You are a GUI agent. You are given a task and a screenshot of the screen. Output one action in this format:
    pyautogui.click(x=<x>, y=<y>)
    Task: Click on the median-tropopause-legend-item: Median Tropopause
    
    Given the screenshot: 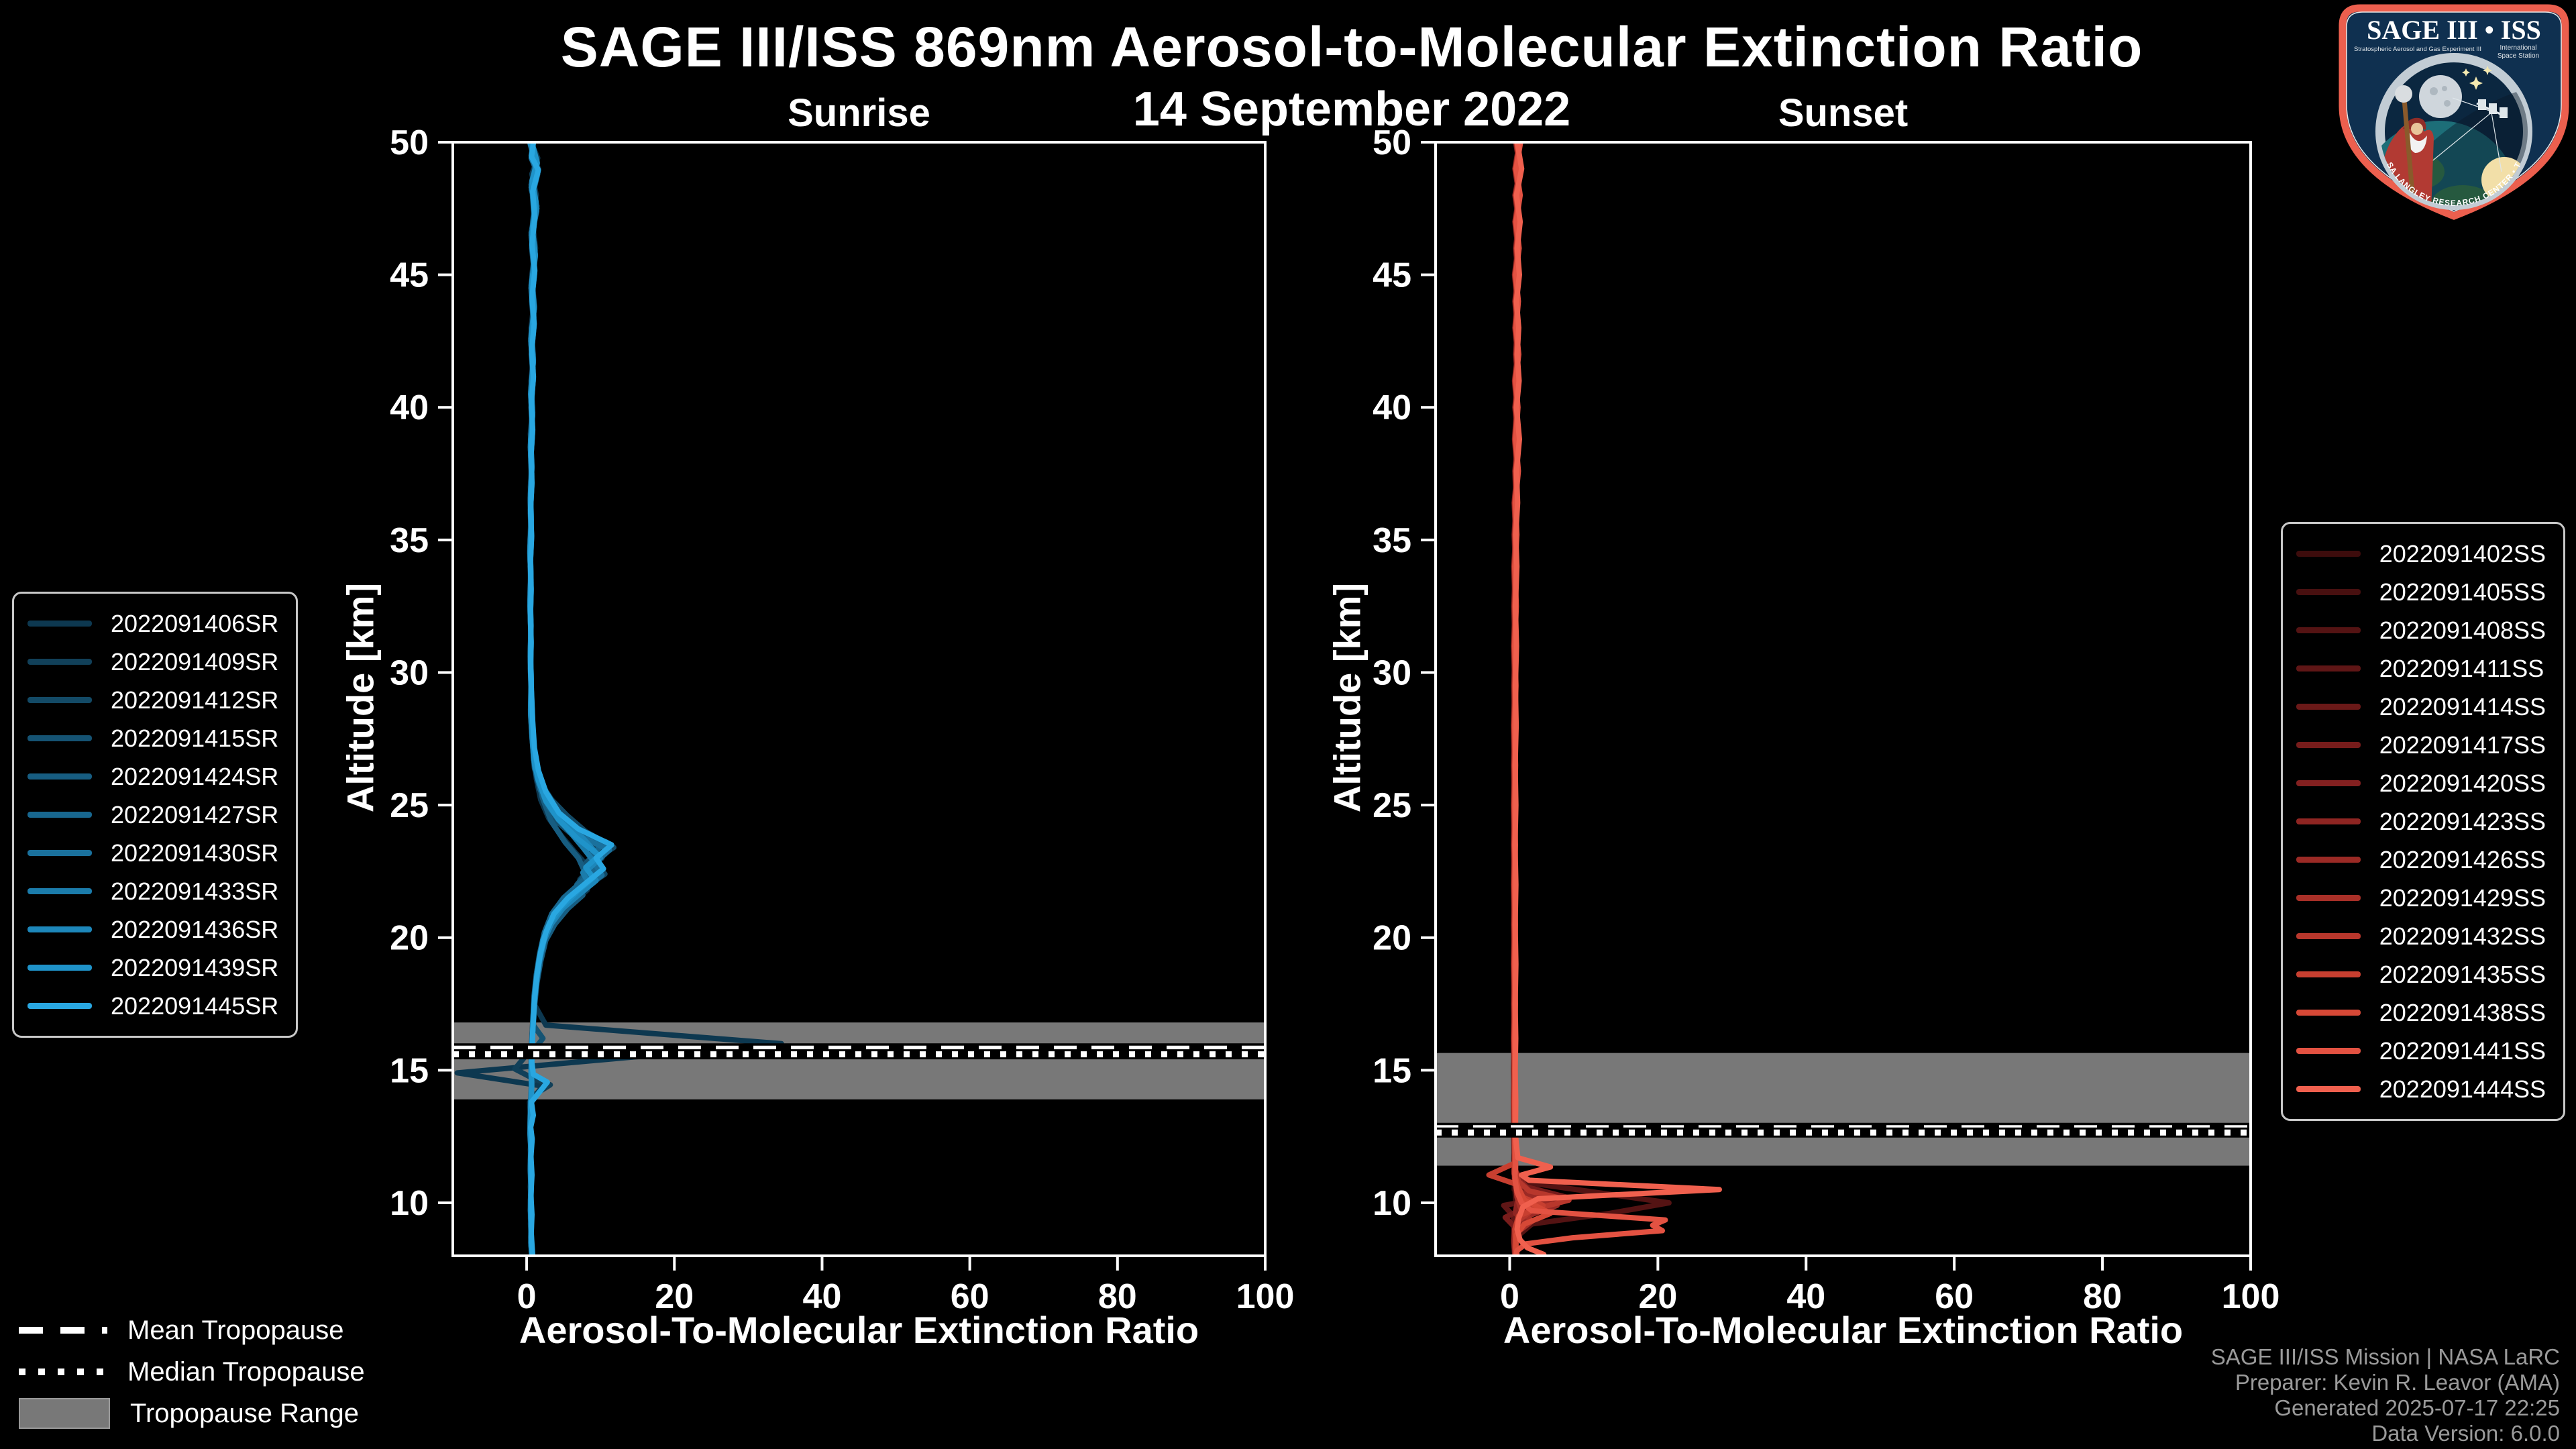 What is the action you would take?
    pyautogui.click(x=192, y=1372)
    